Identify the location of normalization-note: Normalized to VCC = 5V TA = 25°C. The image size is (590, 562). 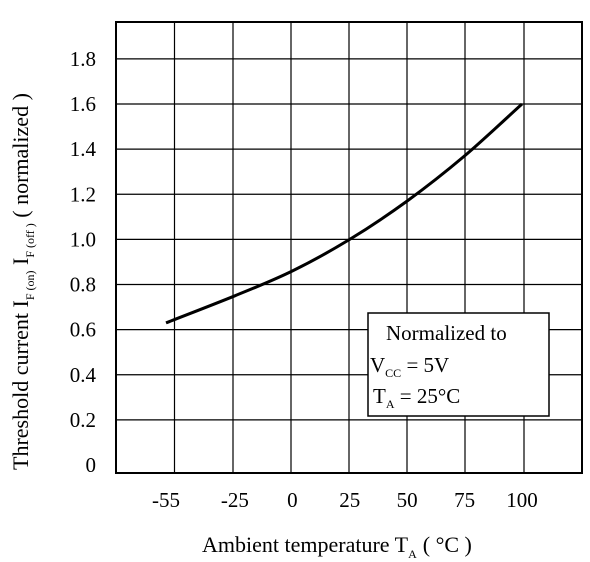
(458, 364).